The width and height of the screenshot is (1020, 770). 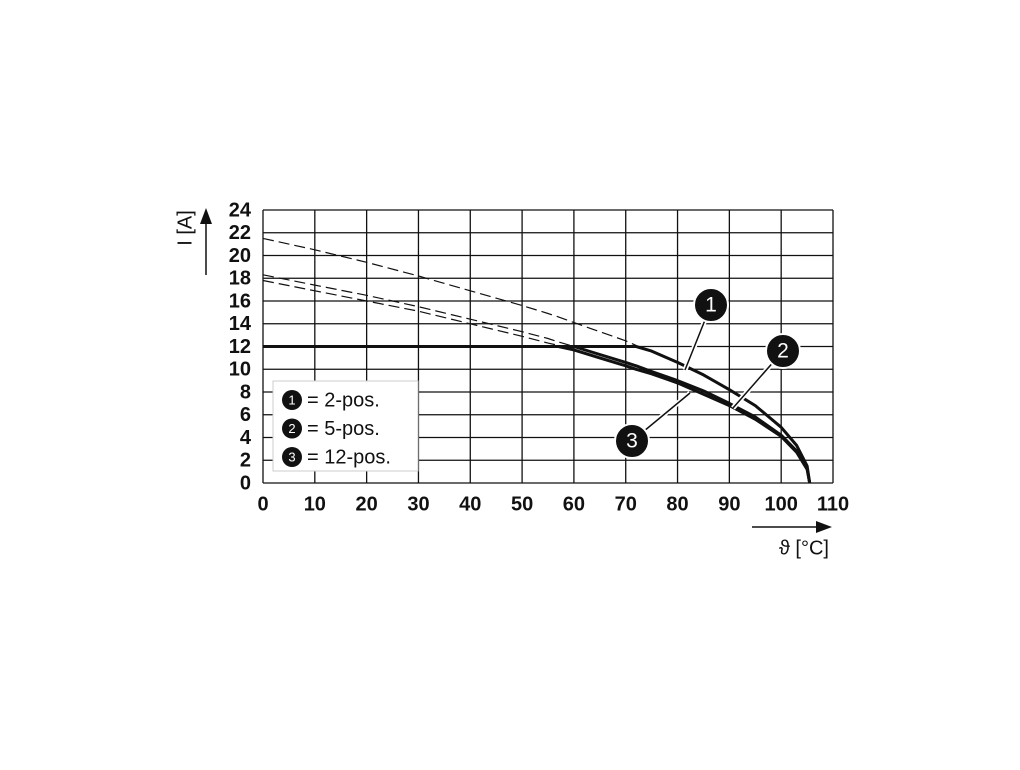 I want to click on callout-number: 2, so click(x=783, y=351).